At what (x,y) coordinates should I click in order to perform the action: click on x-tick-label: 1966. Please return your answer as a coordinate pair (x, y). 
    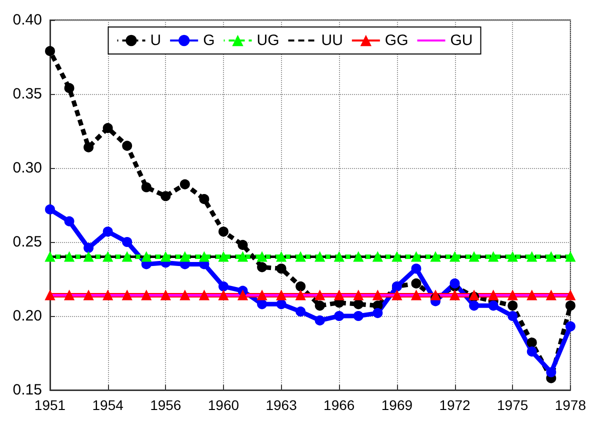
    Looking at the image, I should click on (339, 405).